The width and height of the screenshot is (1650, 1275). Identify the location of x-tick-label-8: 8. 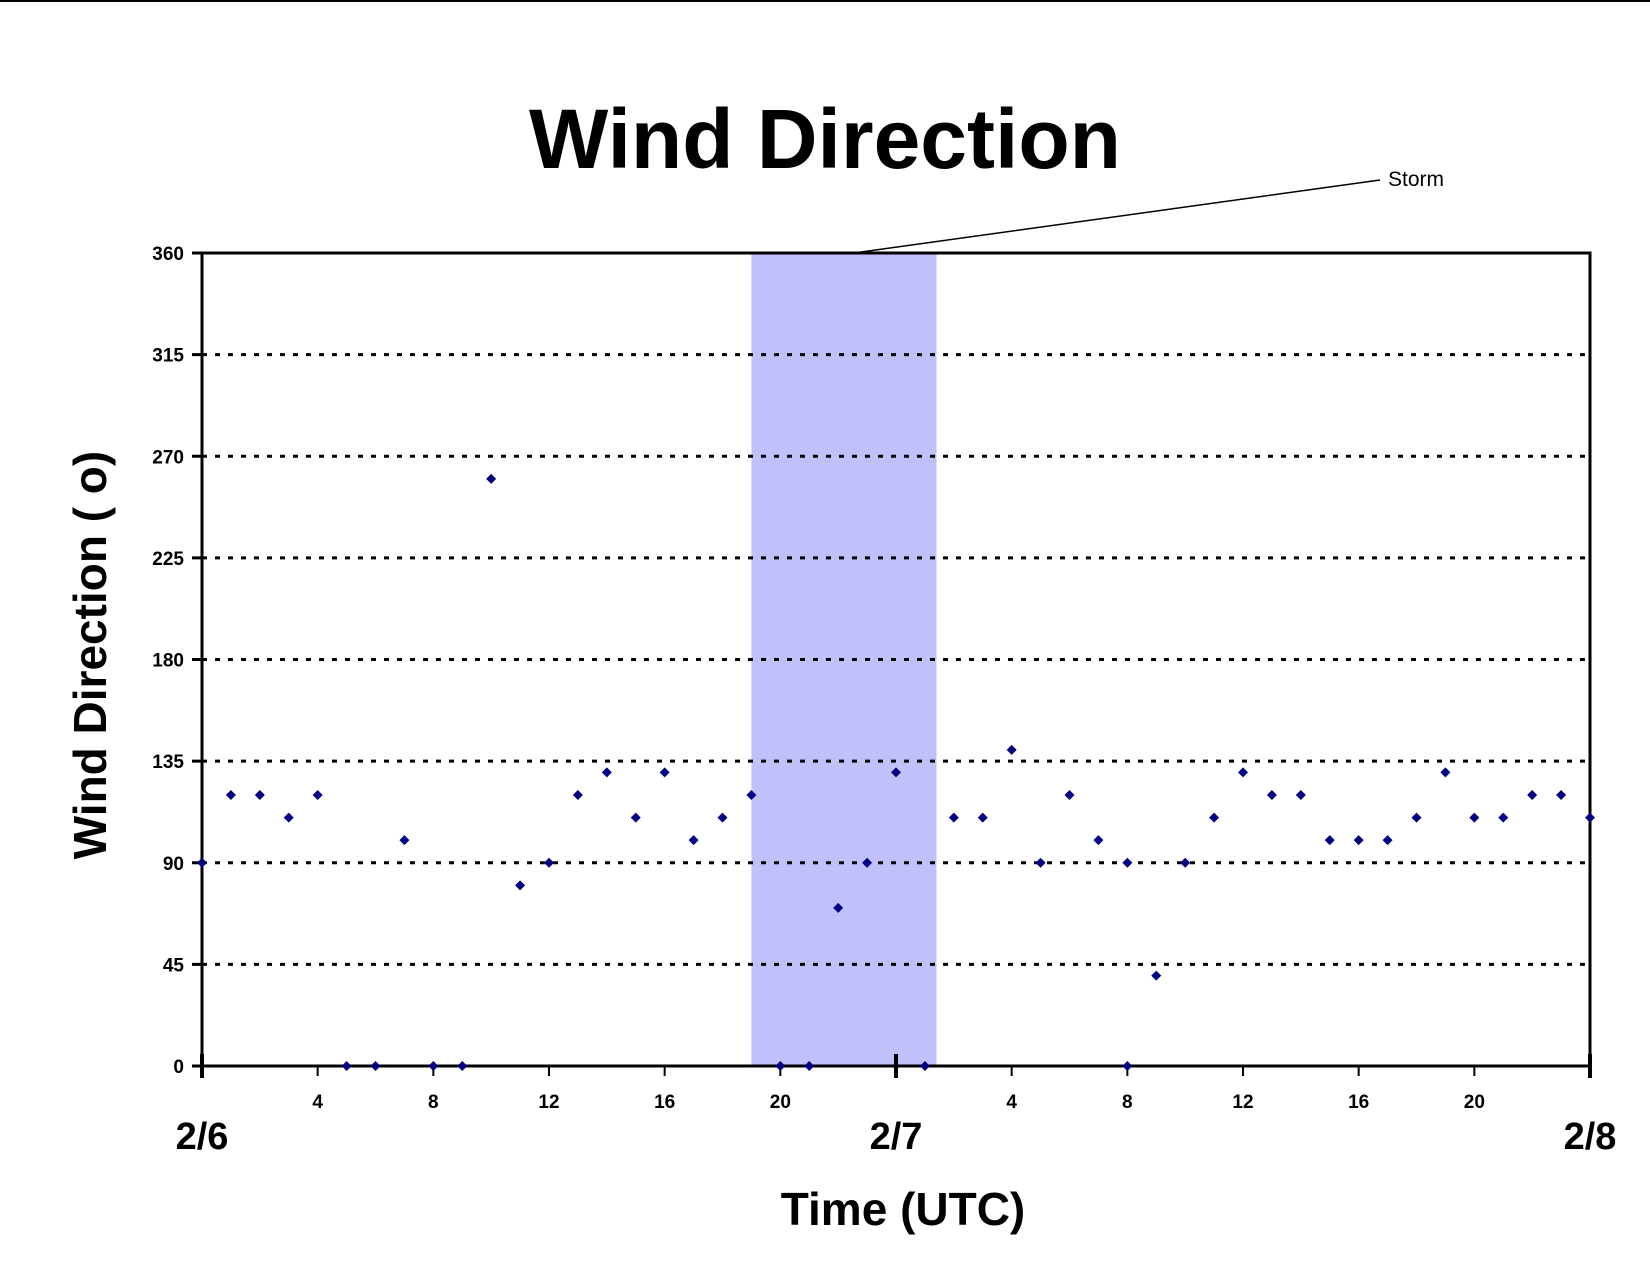
(433, 1102).